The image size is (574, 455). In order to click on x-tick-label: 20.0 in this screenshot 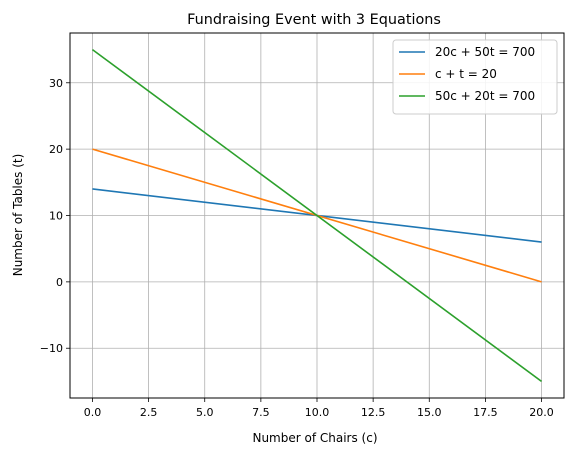, I will do `click(541, 412)`.